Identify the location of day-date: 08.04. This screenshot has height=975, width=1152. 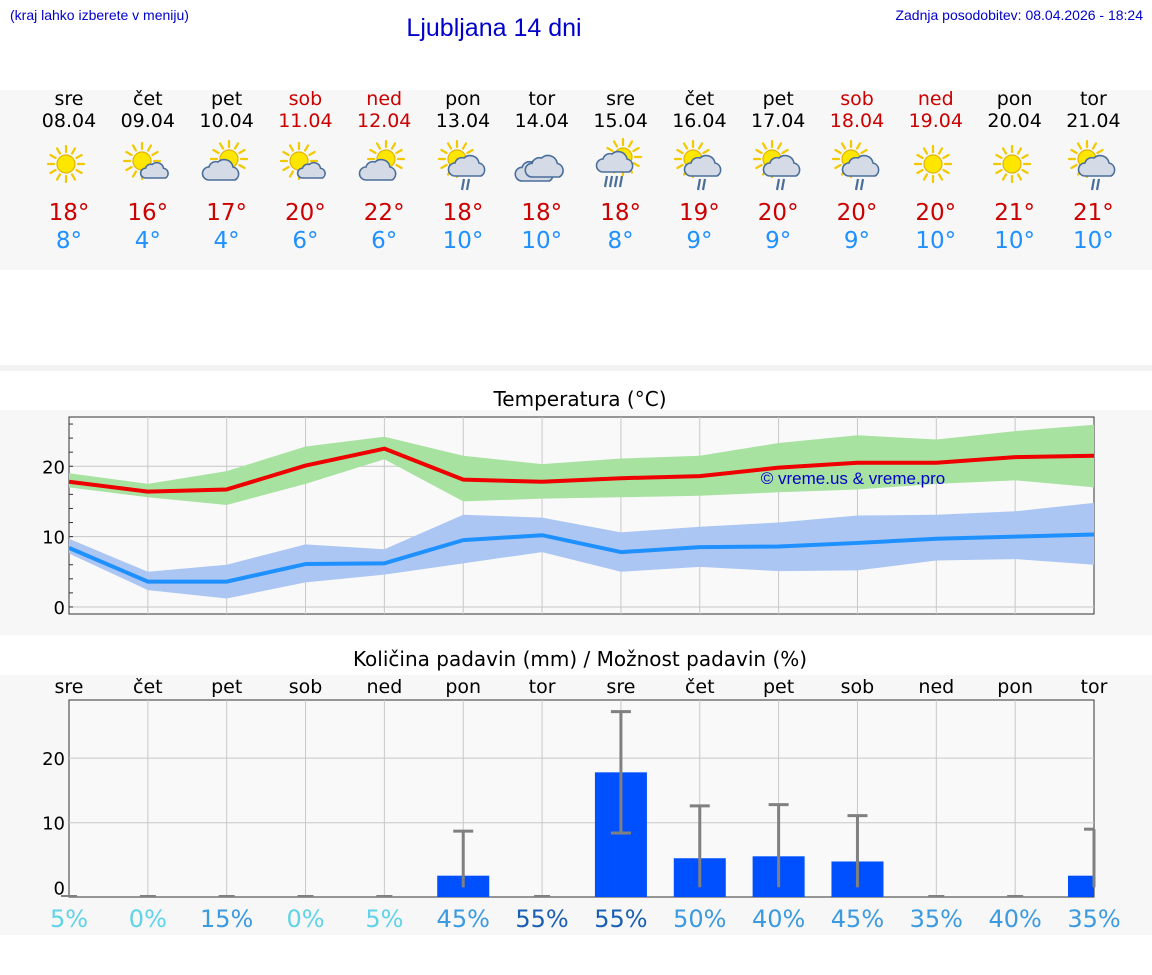
(69, 121).